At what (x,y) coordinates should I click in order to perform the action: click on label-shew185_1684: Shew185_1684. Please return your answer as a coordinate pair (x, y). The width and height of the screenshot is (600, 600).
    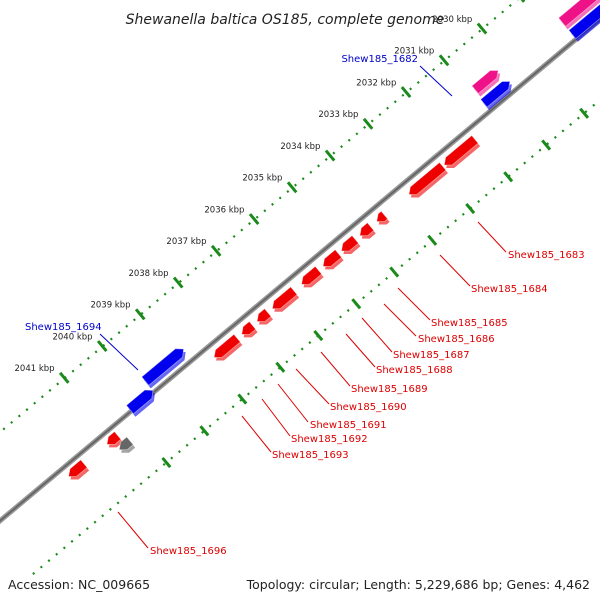
    Looking at the image, I should click on (509, 289).